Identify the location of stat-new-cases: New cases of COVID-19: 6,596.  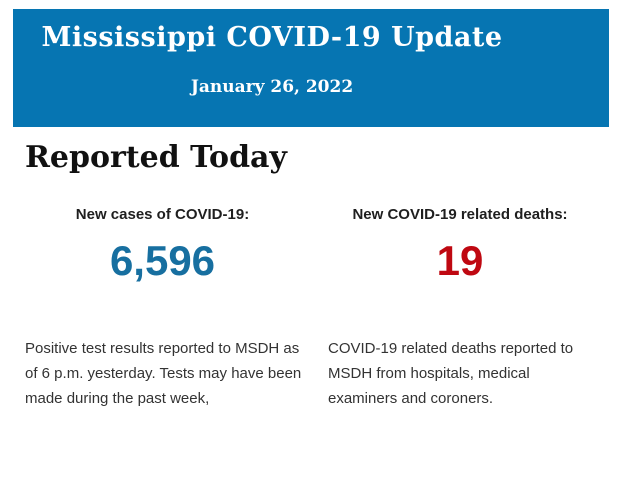
(162, 245).